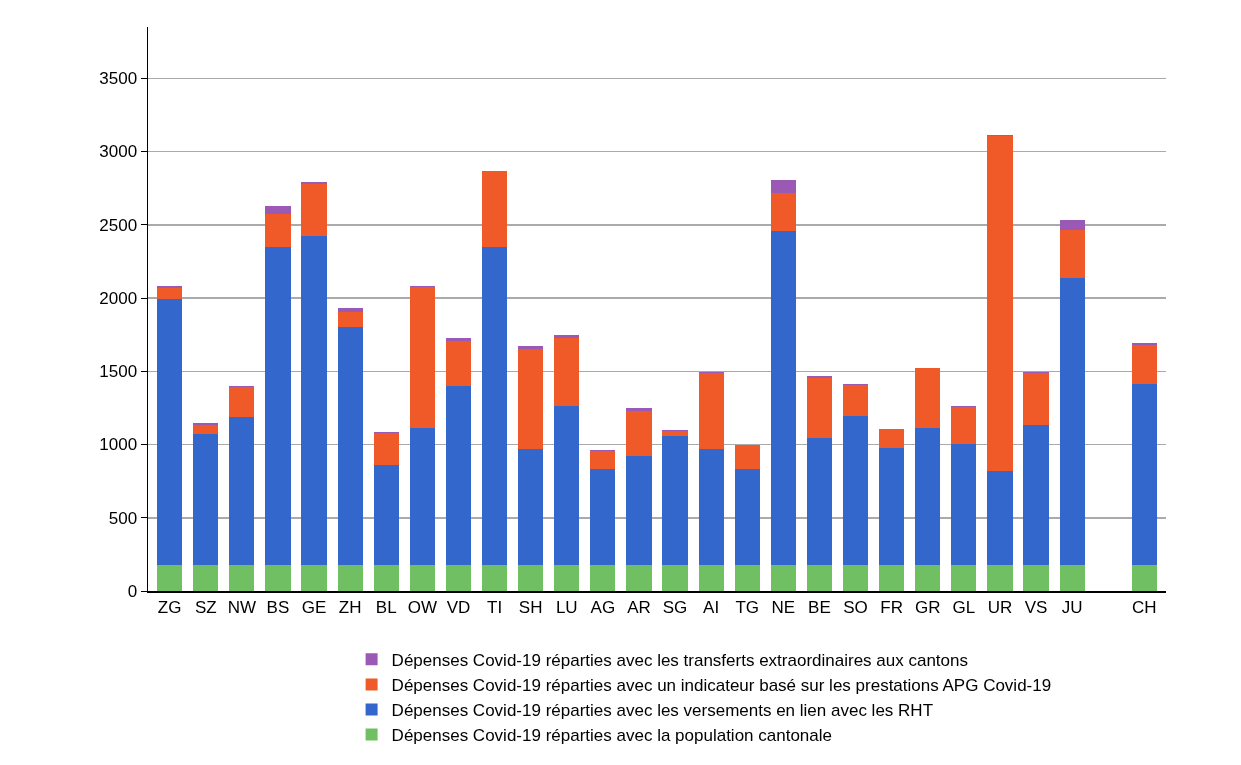  I want to click on x-tick-label: VS, so click(1036, 607).